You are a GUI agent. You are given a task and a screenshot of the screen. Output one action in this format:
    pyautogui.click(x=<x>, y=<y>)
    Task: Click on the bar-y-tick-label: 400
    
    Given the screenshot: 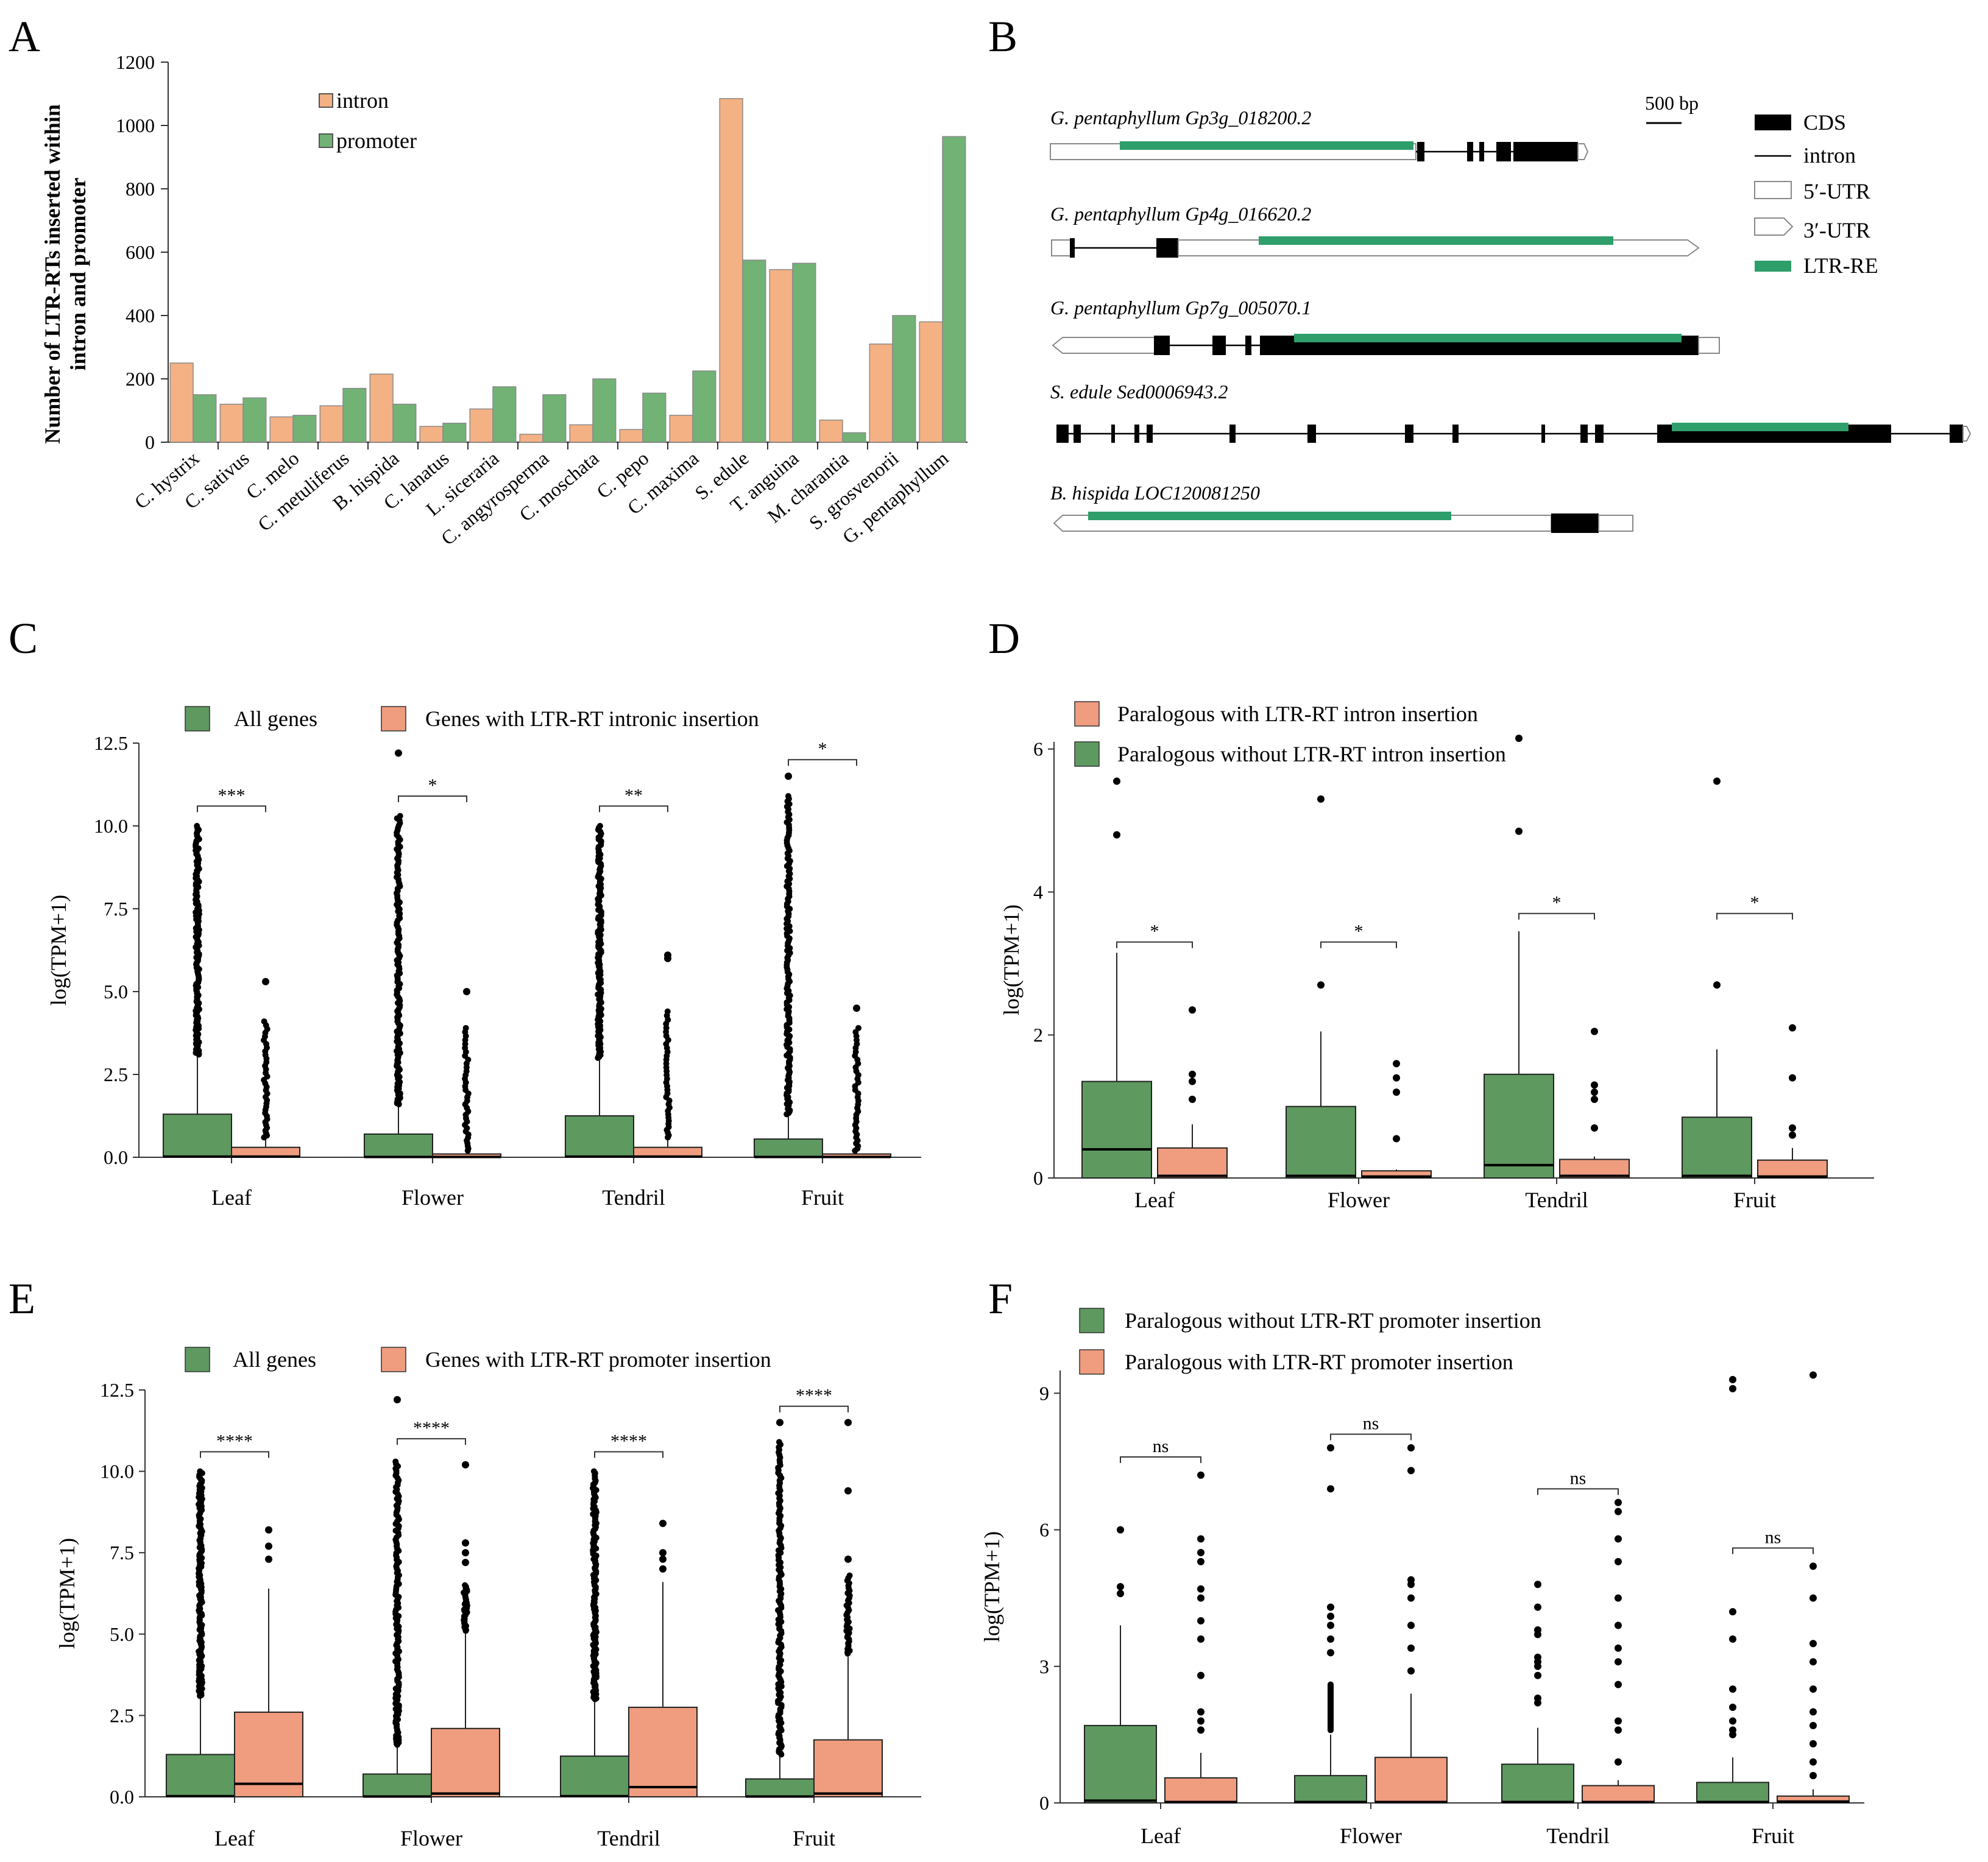 What is the action you would take?
    pyautogui.click(x=140, y=316)
    